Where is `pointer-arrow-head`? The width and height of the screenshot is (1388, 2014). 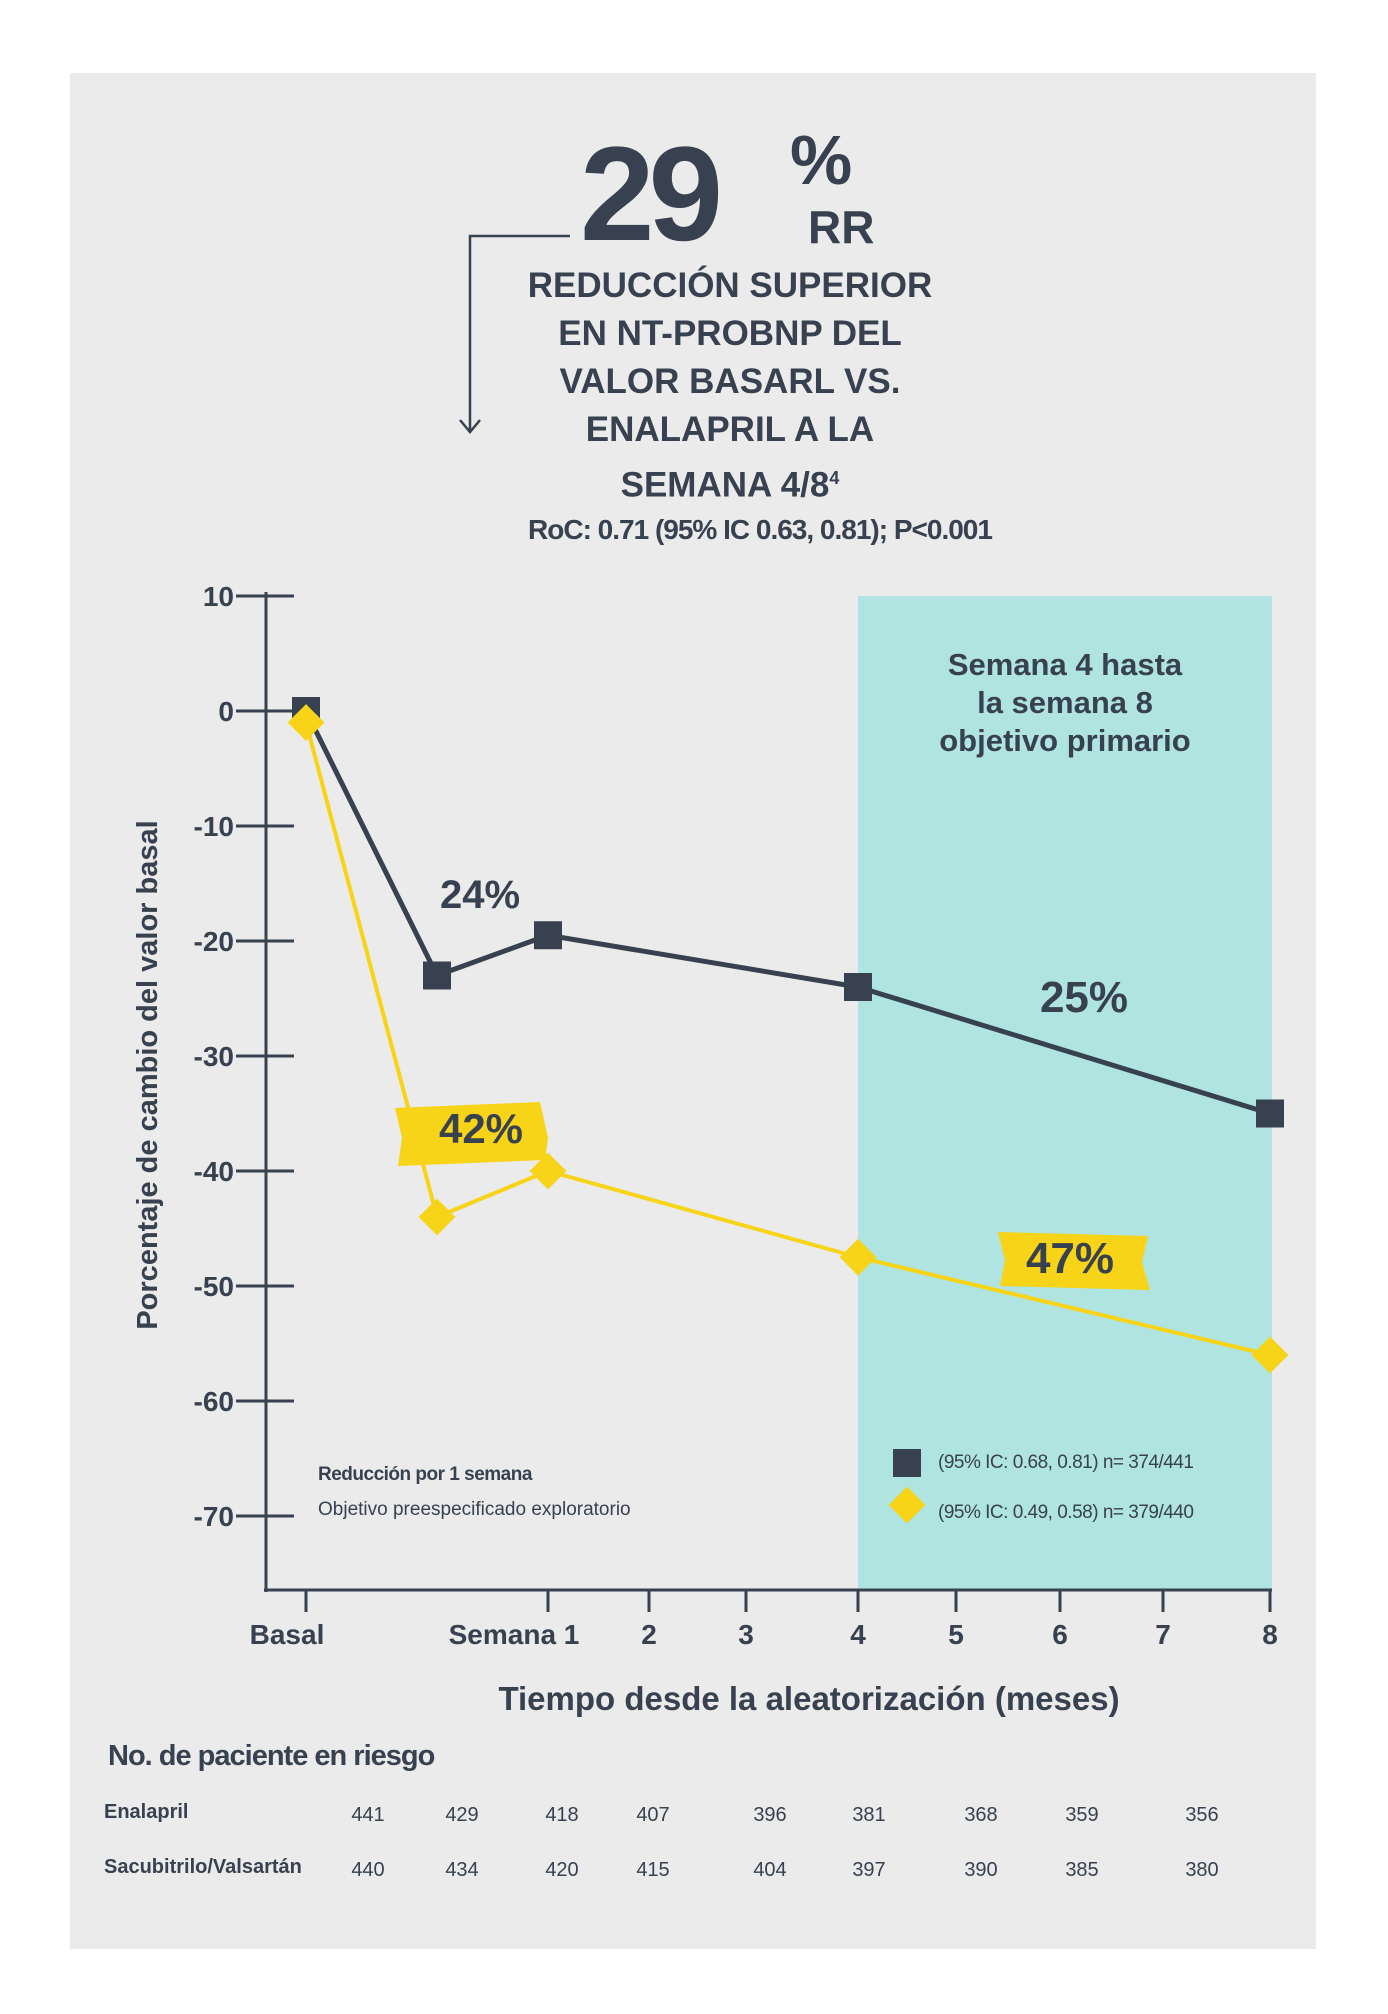
pointer-arrow-head is located at coordinates (470, 426).